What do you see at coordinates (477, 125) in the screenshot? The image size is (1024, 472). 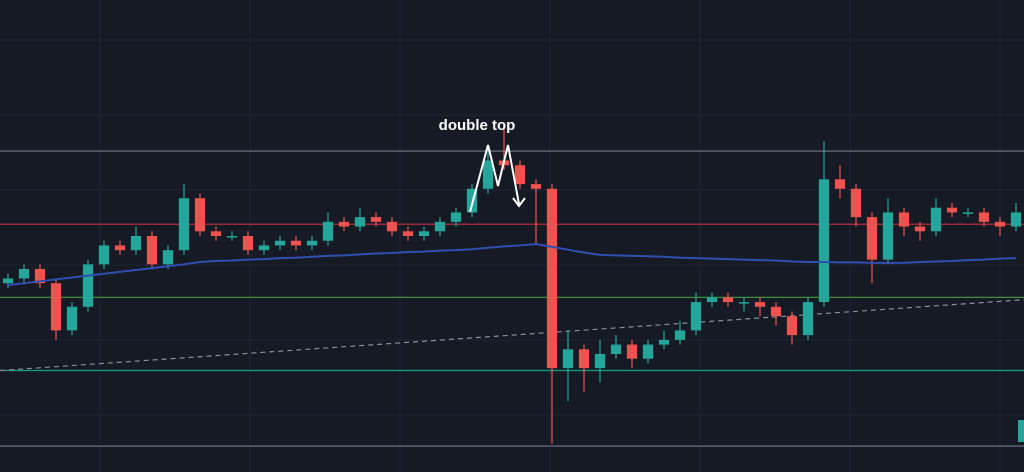 I see `annotation: double top` at bounding box center [477, 125].